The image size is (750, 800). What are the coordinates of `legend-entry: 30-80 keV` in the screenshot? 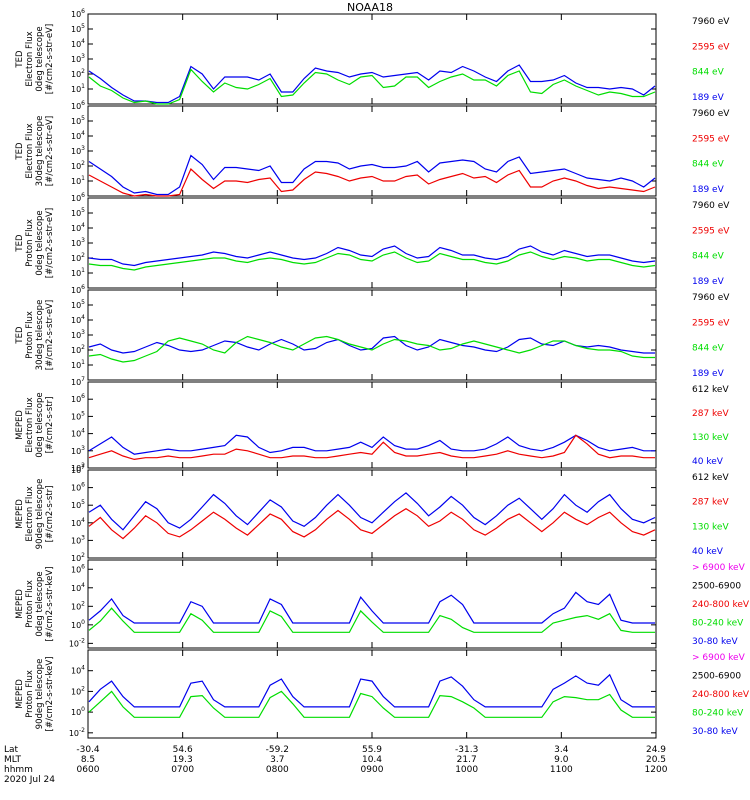 It's located at (715, 642).